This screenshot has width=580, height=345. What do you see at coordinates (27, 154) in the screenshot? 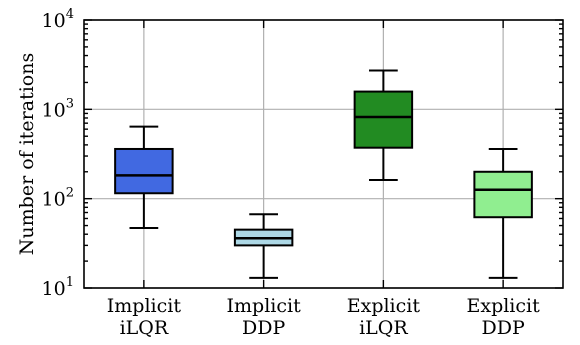
I see `y-axis-title: Number of iterations` at bounding box center [27, 154].